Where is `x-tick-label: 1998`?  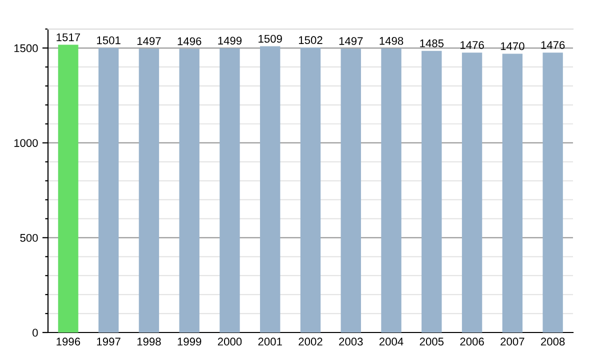 x-tick-label: 1998 is located at coordinates (149, 342).